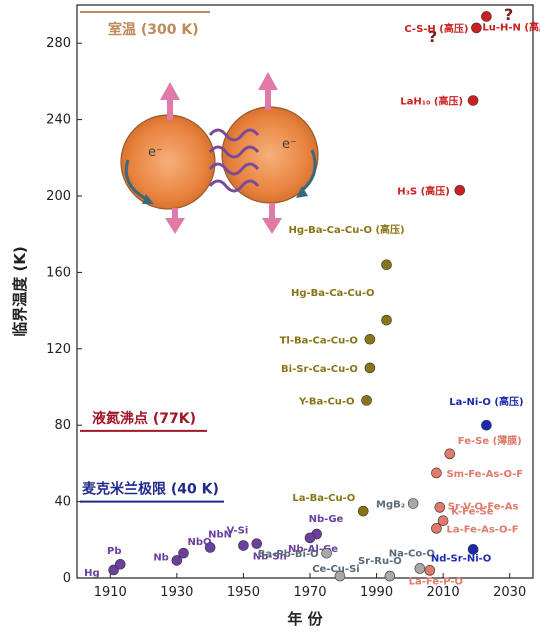  Describe the element at coordinates (490, 440) in the screenshot. I see `point-label: Fe-Se (薄膜)` at that location.